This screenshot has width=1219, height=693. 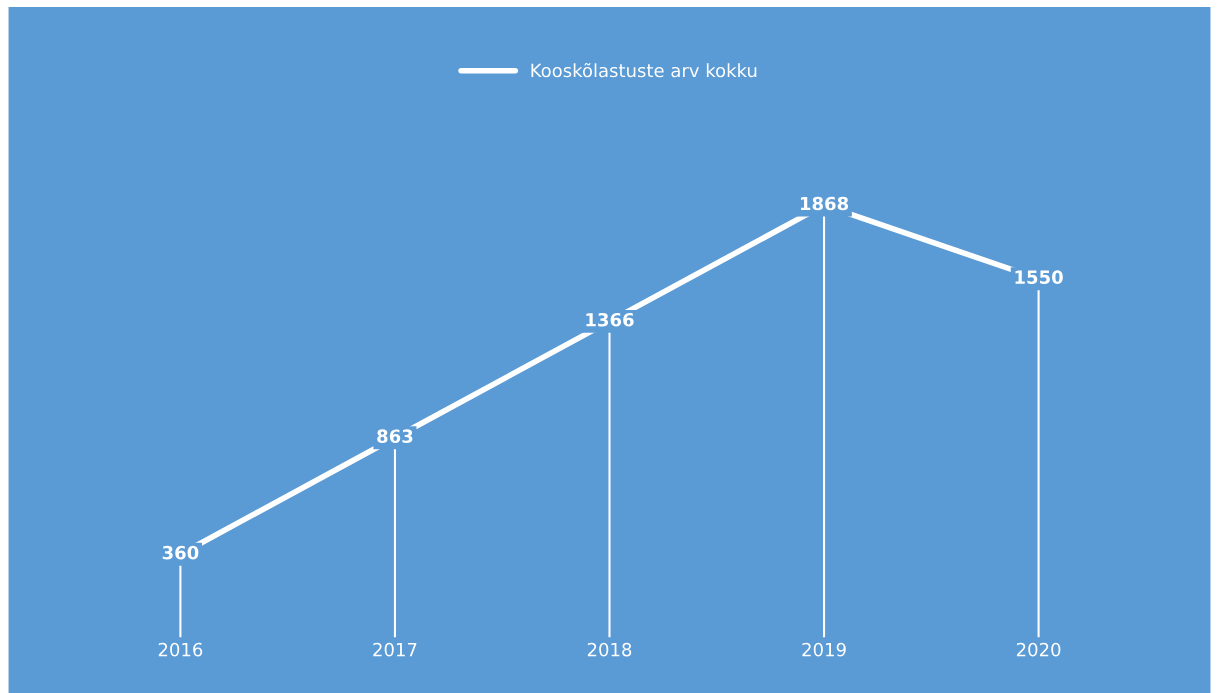 I want to click on x-tick-label: 2018, so click(x=609, y=649).